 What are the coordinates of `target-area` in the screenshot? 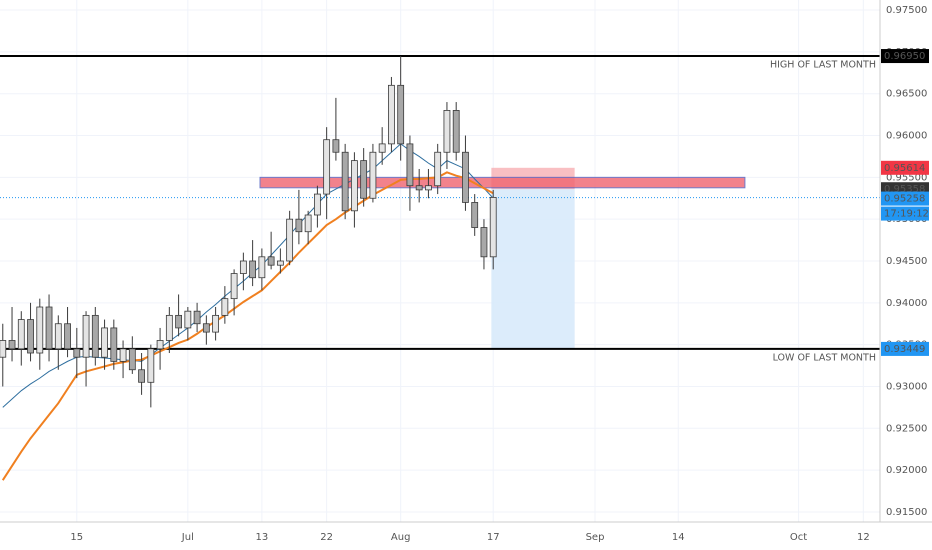 It's located at (533, 269).